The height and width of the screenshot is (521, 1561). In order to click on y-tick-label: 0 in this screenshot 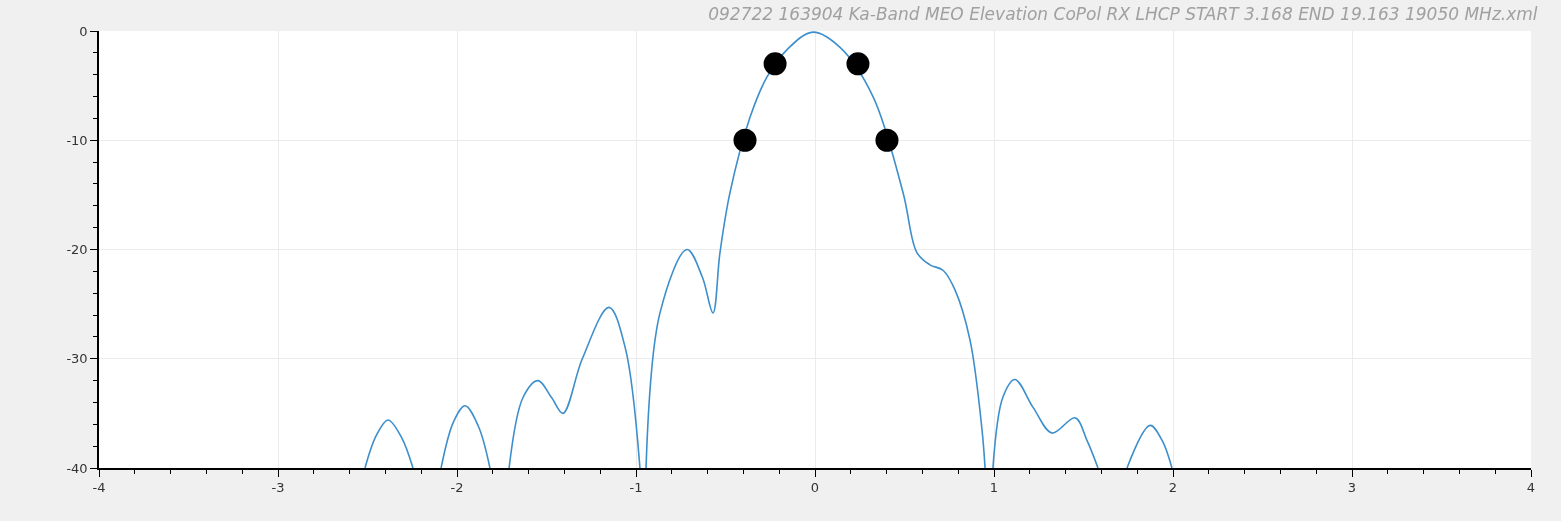, I will do `click(83, 31)`.